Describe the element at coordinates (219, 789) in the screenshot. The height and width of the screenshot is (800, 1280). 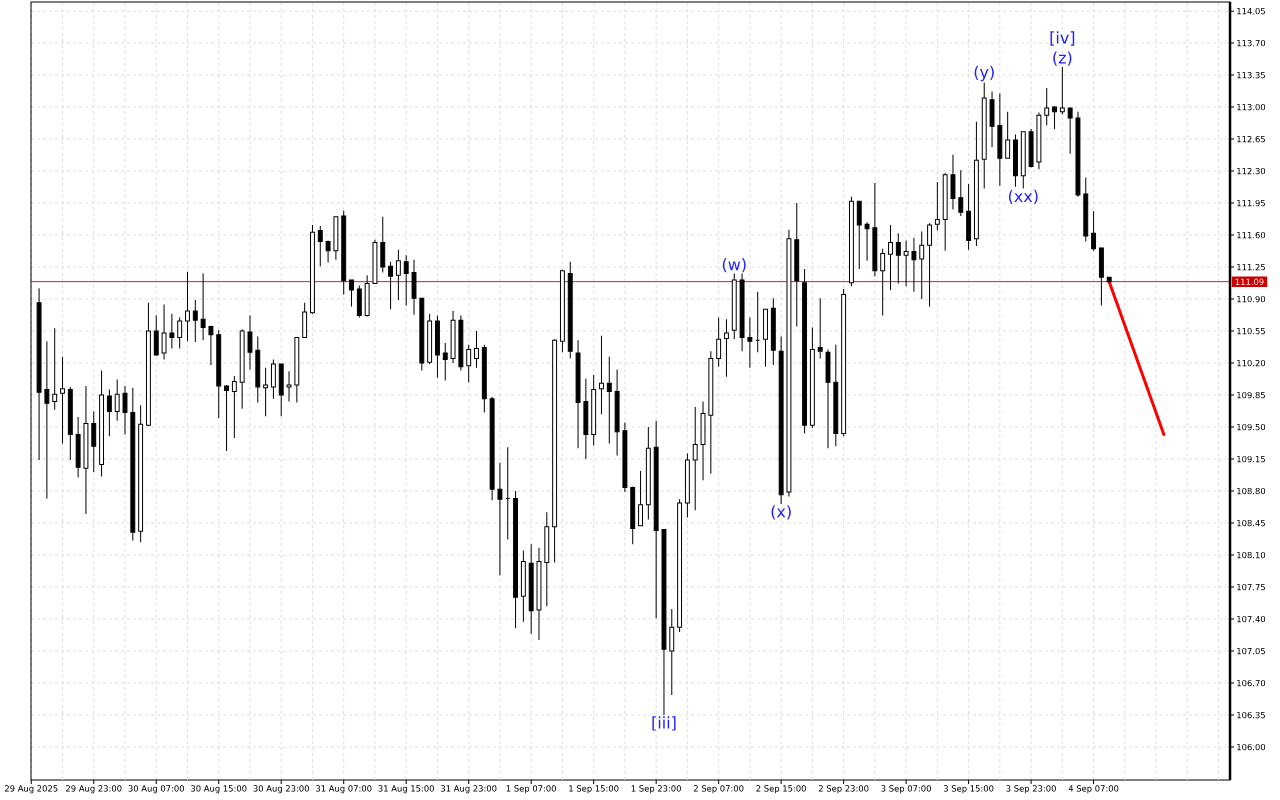
I see `x-tick-label: 30 Aug 15:00` at that location.